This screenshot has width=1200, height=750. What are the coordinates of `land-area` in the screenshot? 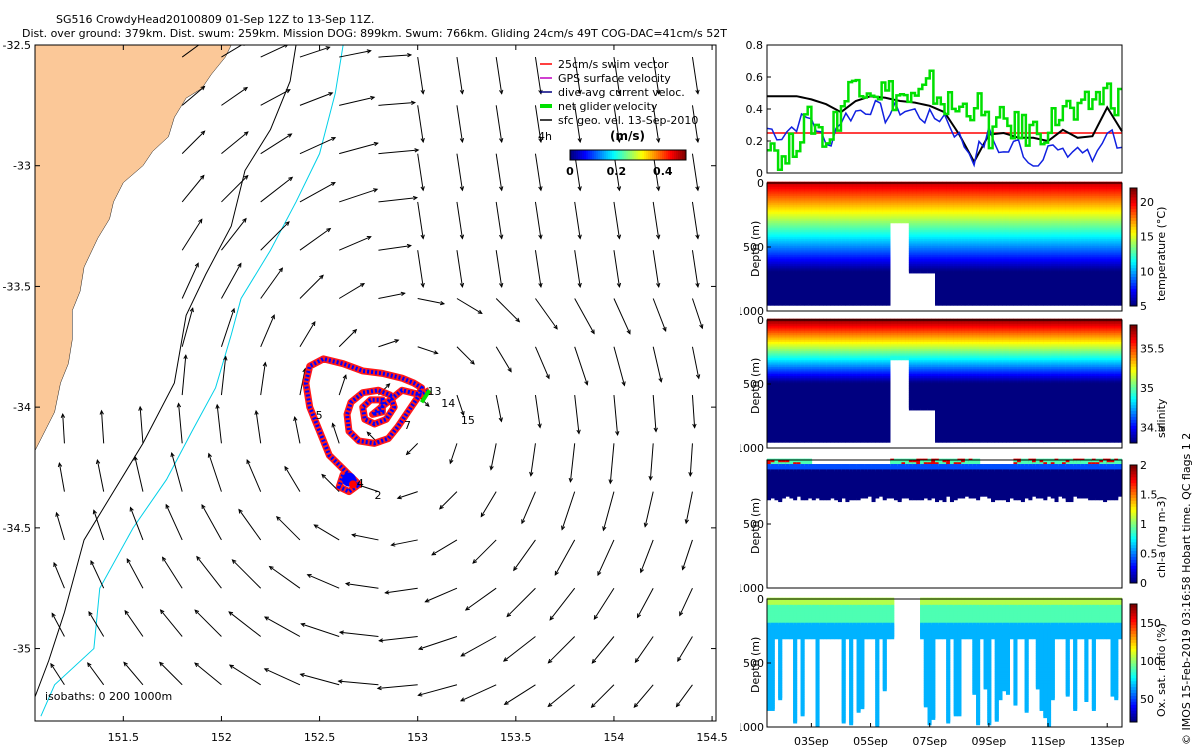 It's located at (133, 248).